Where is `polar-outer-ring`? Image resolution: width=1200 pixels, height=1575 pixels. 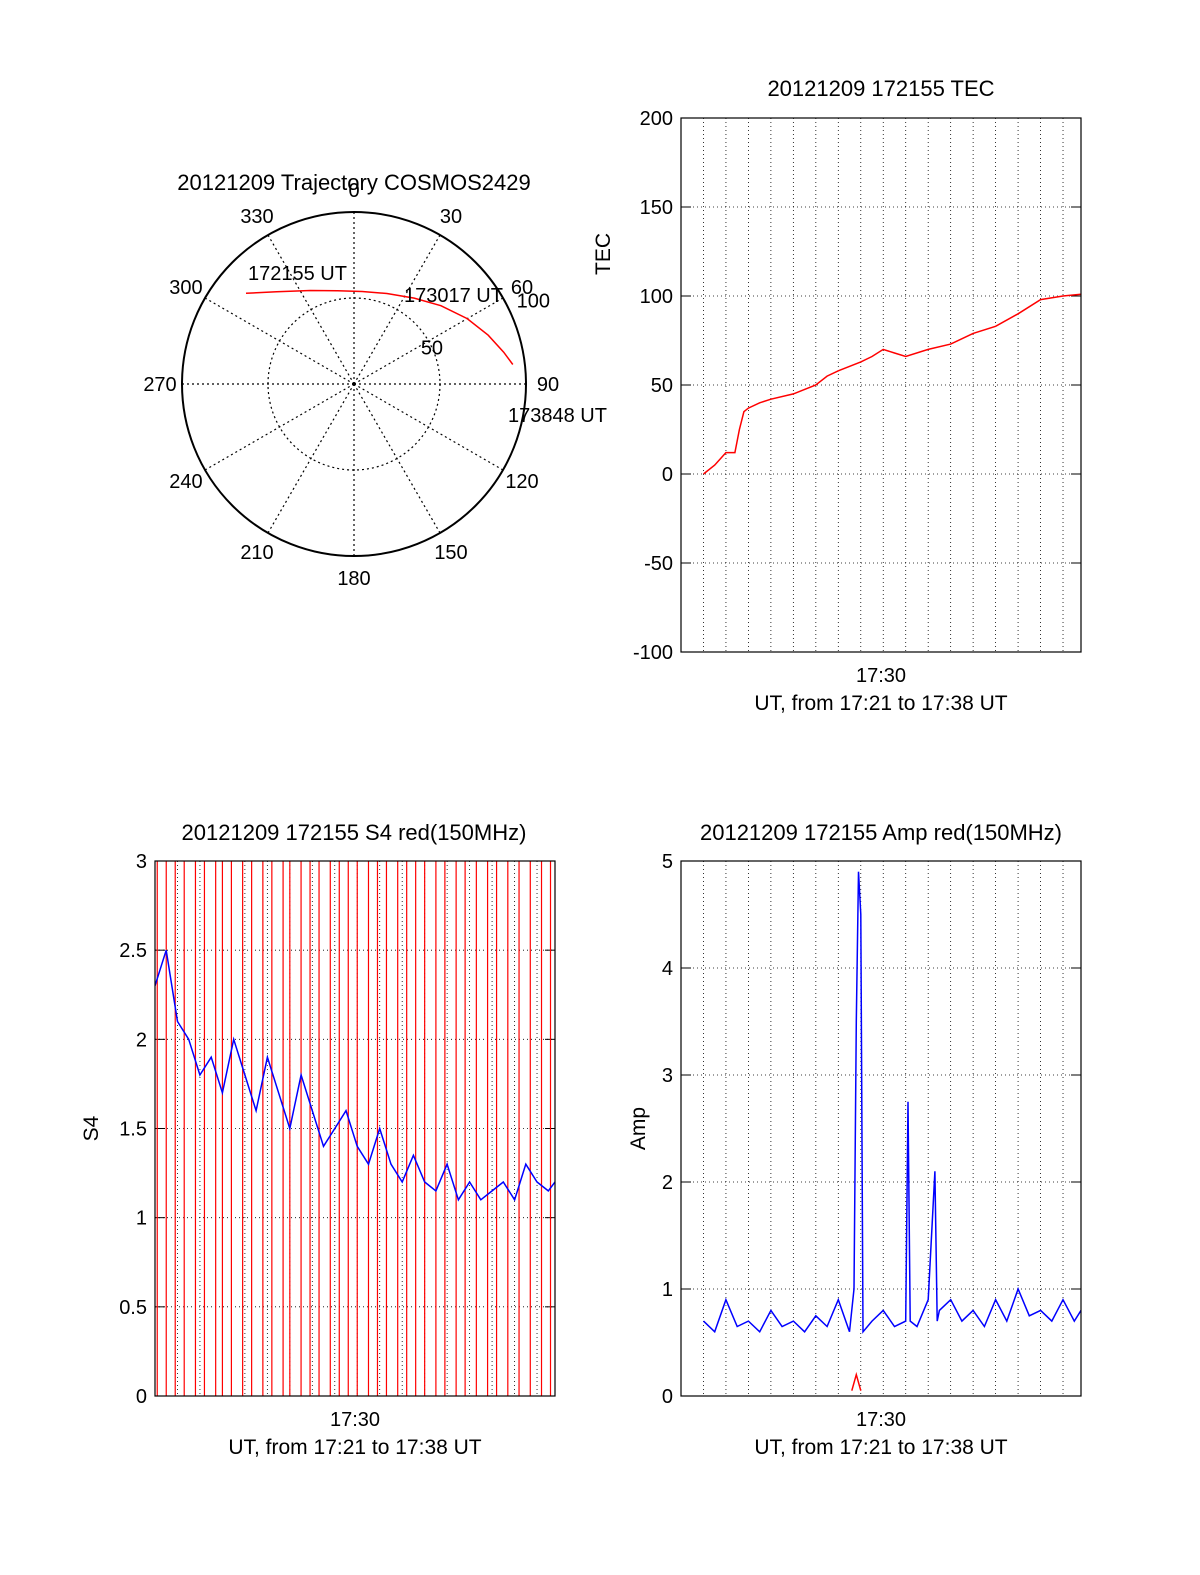 polar-outer-ring is located at coordinates (354, 384).